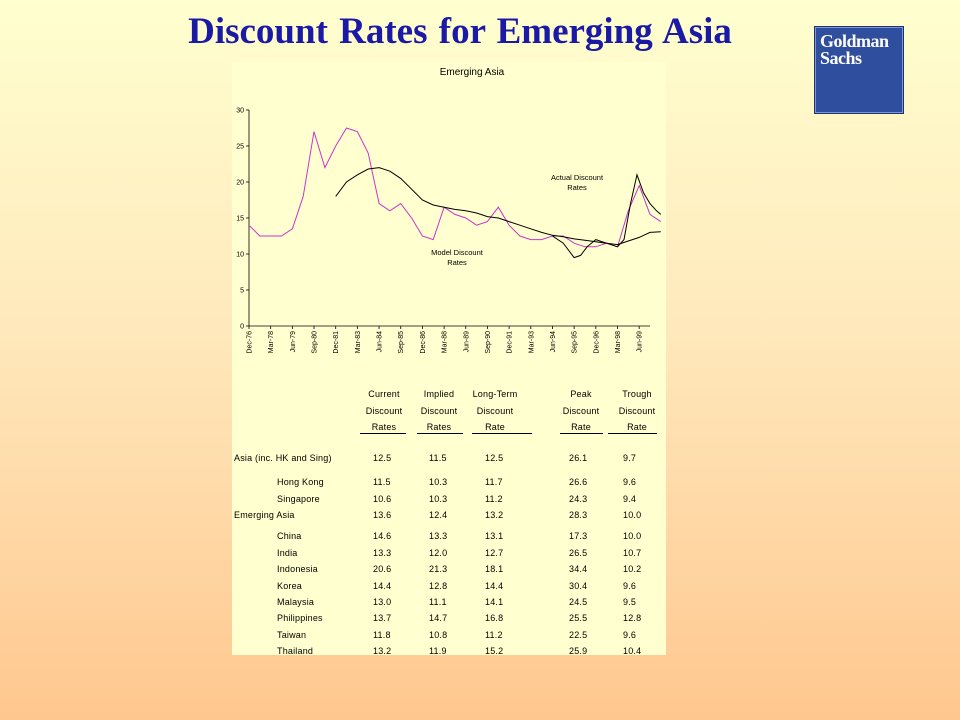 The image size is (960, 720). Describe the element at coordinates (264, 515) in the screenshot. I see `table-row-label: Emerging Asia` at that location.